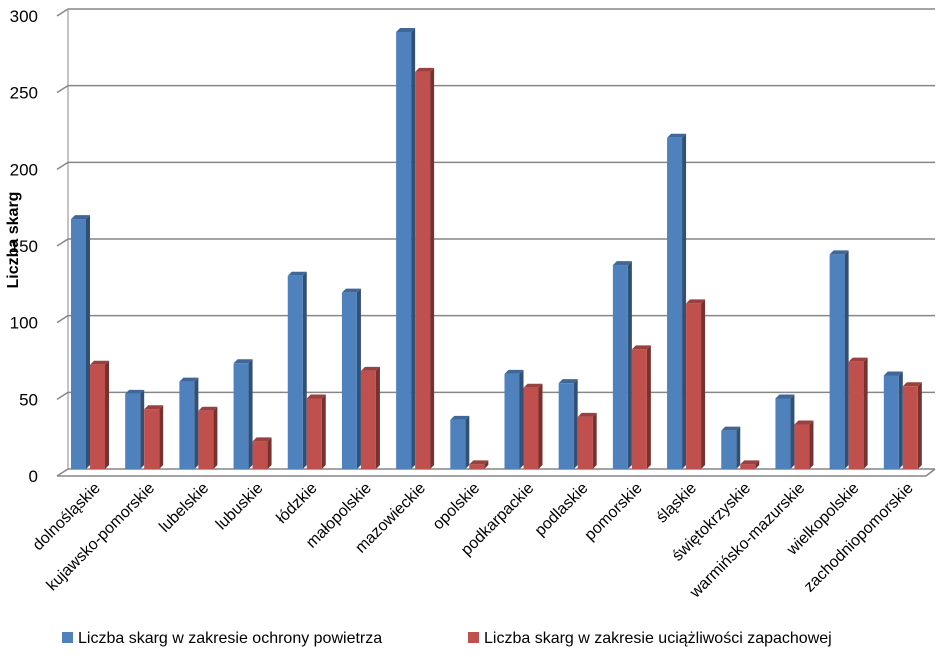 The image size is (940, 657). Describe the element at coordinates (28, 399) in the screenshot. I see `y-tick-label: 50` at that location.